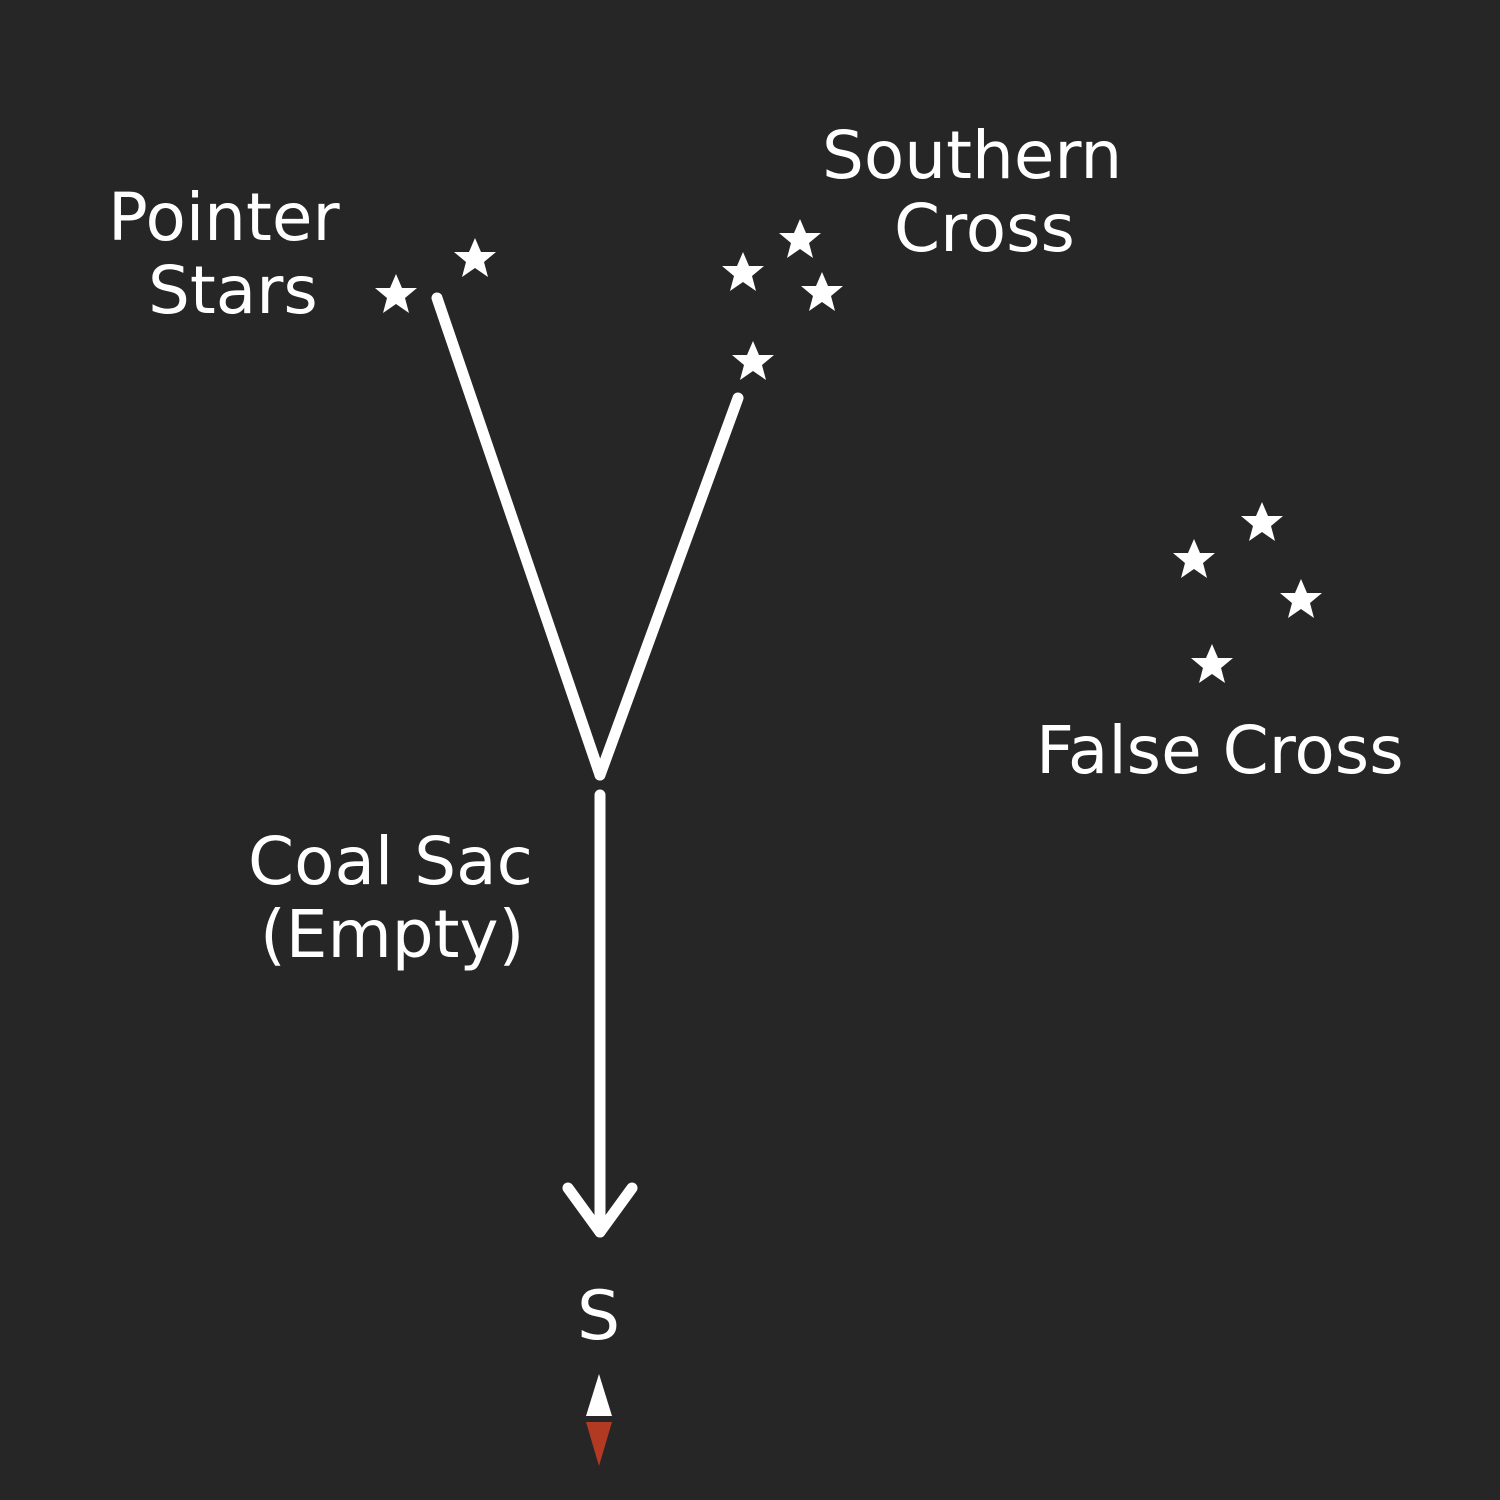  I want to click on coal-sac-label-line1: Coal Sac, so click(390, 862).